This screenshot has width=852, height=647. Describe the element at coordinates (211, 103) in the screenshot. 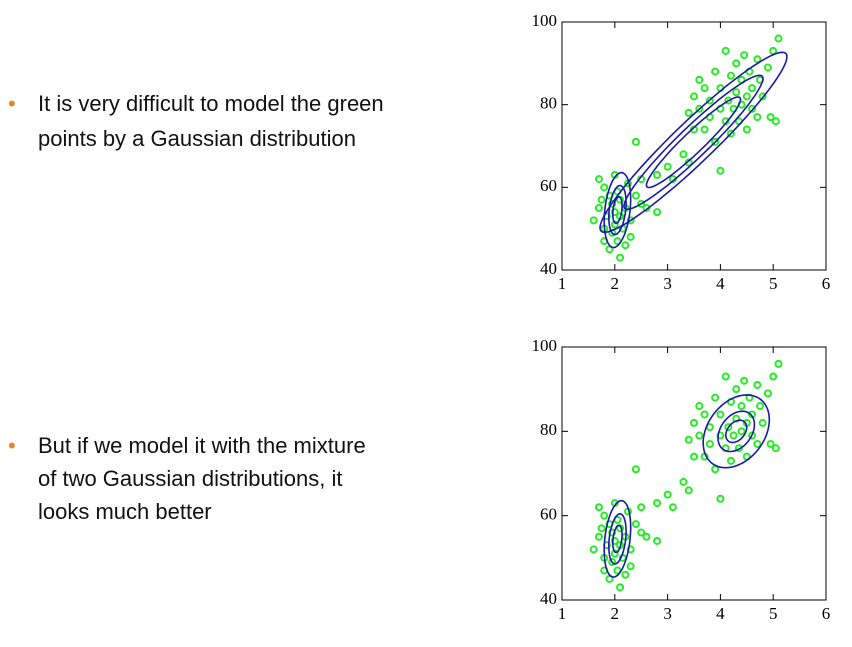

I see `bullet-text: It is very difficult to model the green` at that location.